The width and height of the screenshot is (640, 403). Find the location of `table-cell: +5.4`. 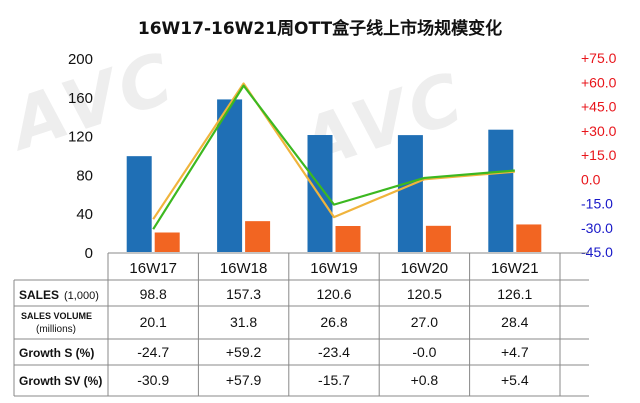

table-cell: +5.4 is located at coordinates (515, 380).